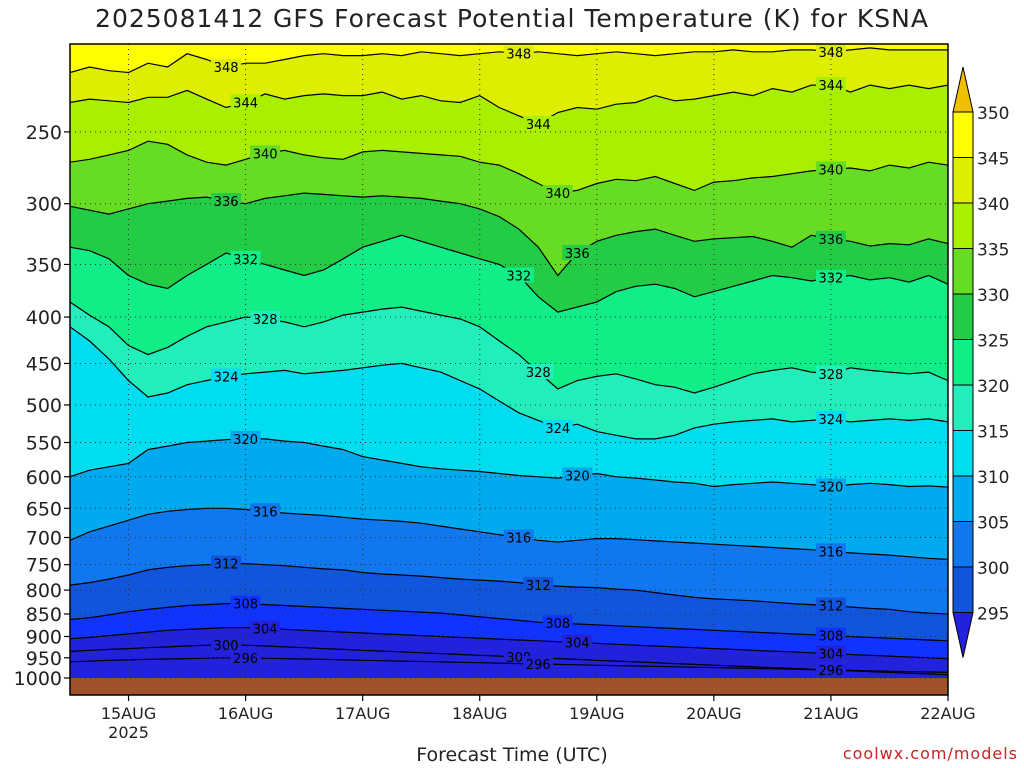 This screenshot has height=768, width=1024. I want to click on contour-label-336: 336, so click(226, 202).